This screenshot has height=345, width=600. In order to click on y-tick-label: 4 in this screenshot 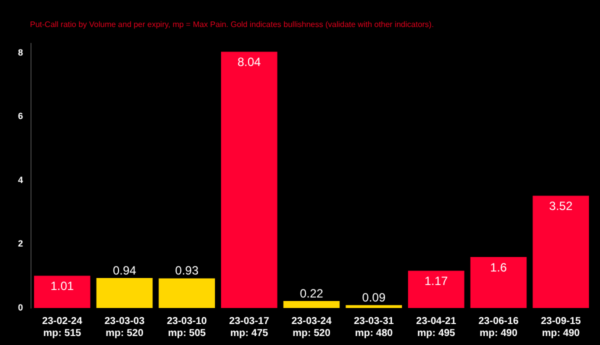, I will do `click(21, 179)`.